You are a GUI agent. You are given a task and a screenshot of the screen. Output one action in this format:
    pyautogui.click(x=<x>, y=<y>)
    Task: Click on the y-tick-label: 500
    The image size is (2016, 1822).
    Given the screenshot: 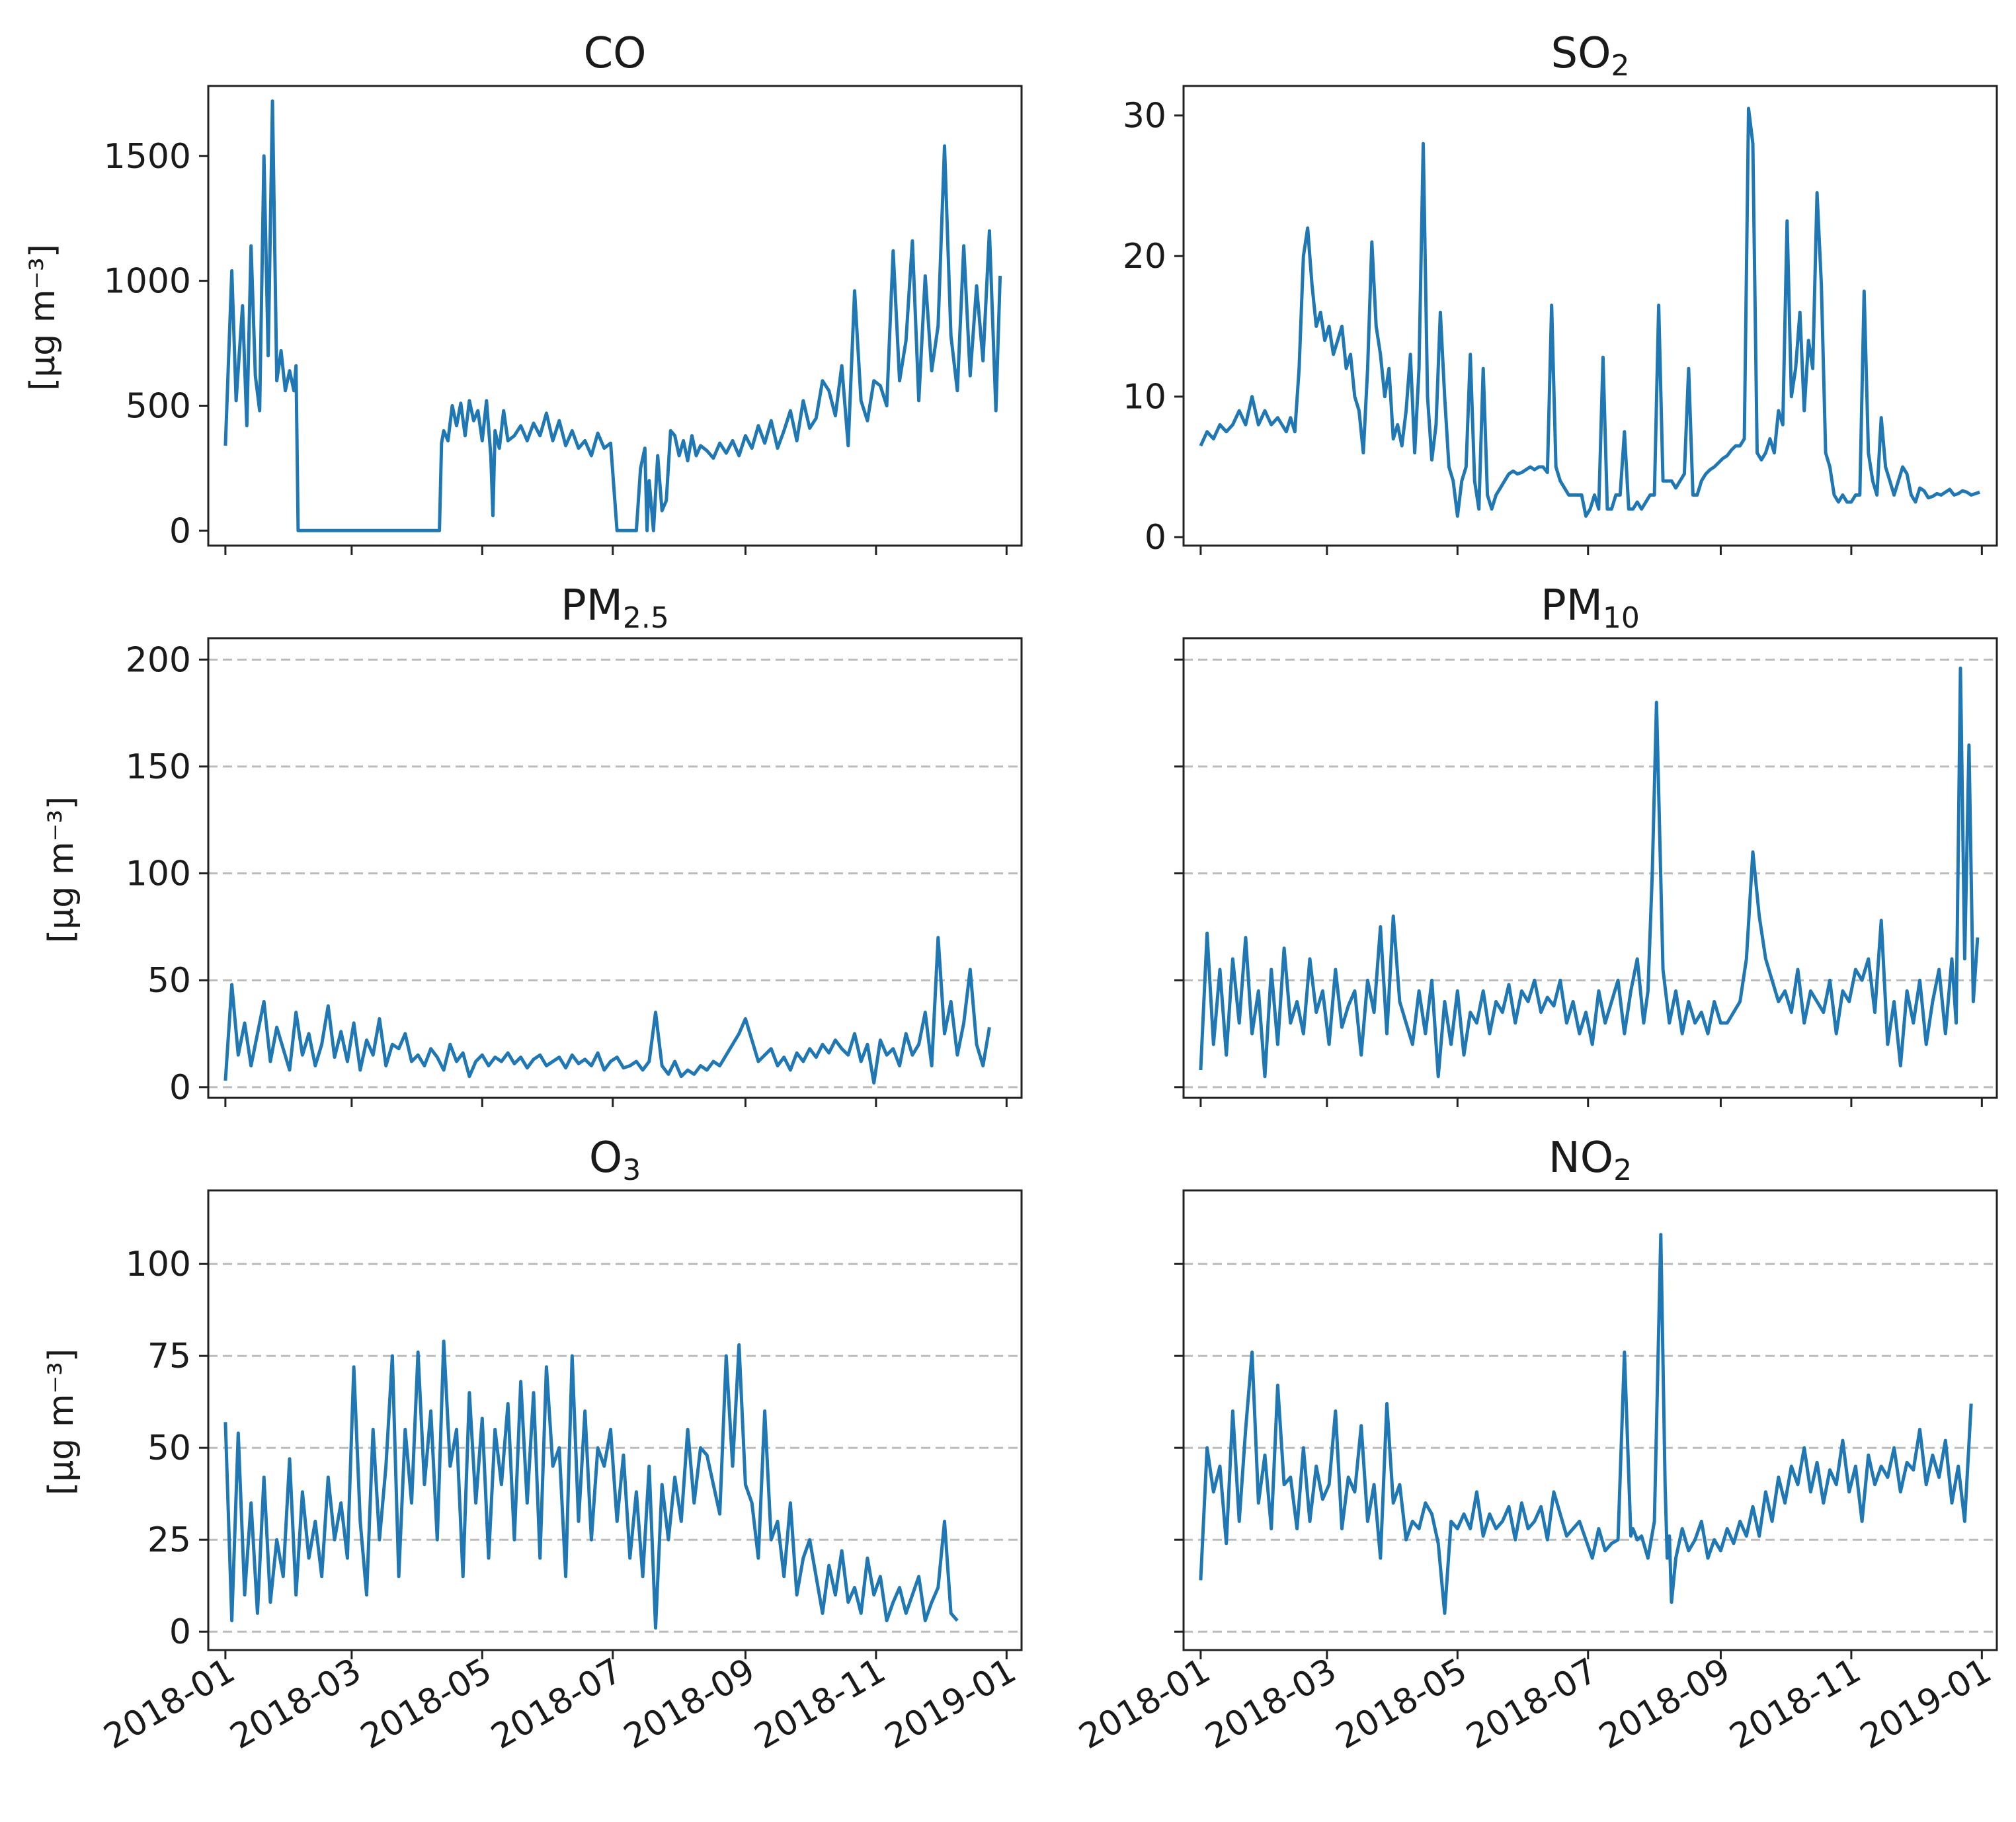 What is the action you would take?
    pyautogui.click(x=158, y=406)
    